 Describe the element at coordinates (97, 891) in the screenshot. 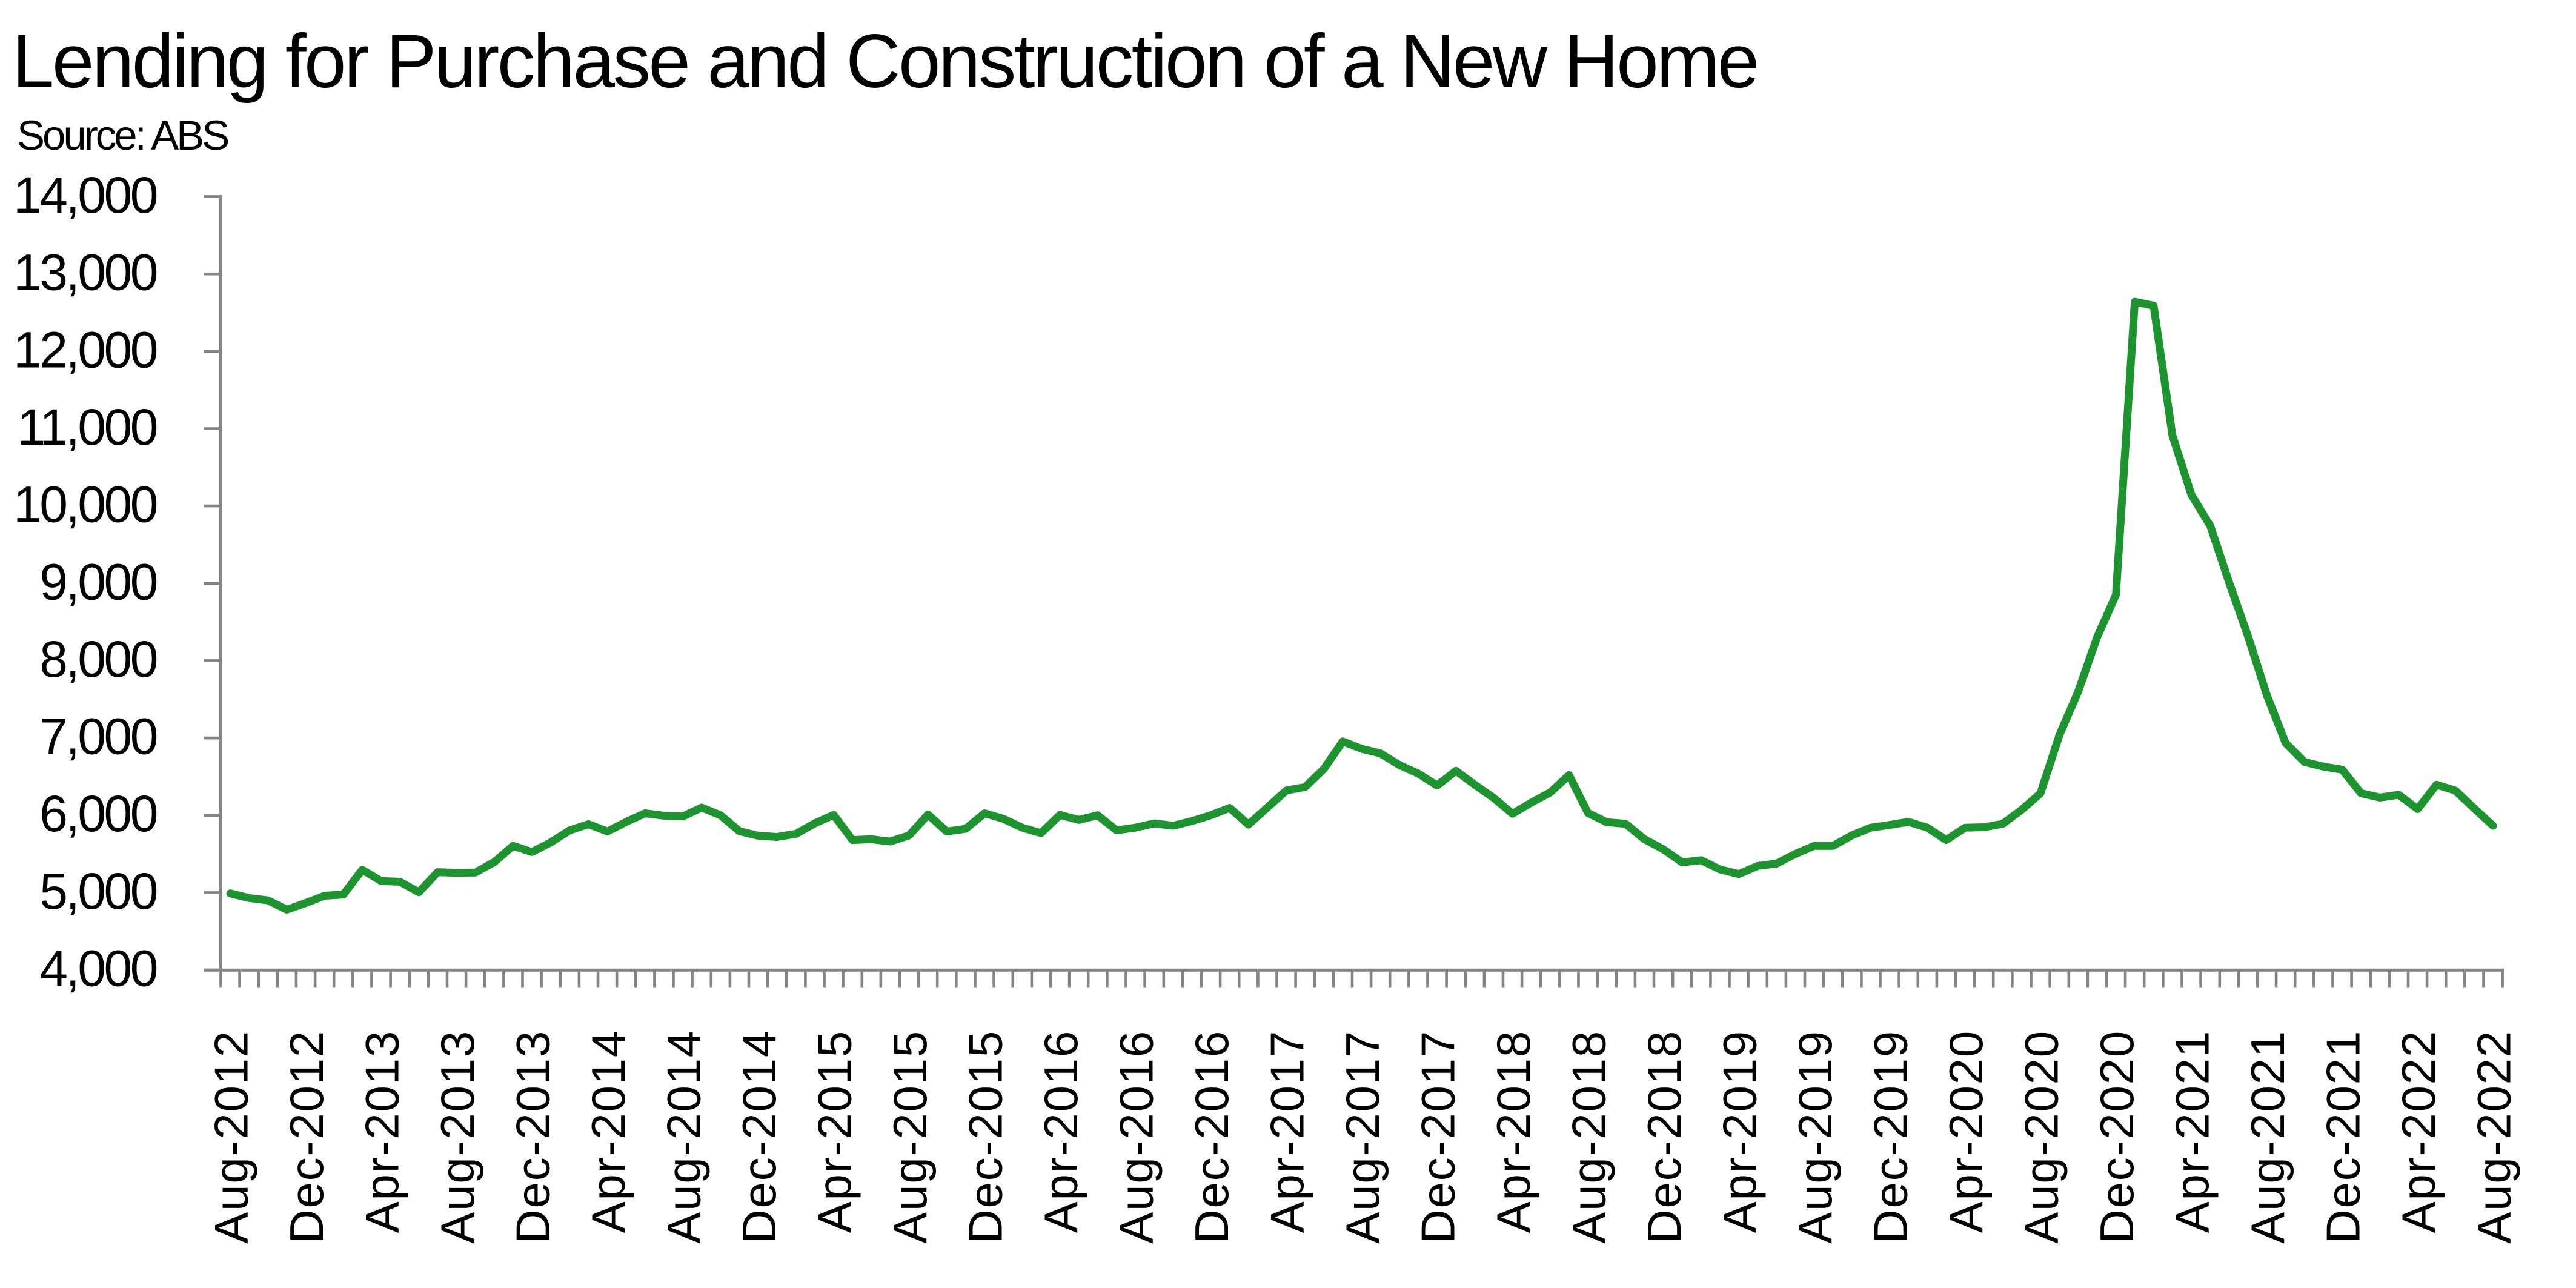

I see `svg-text: 5,000` at that location.